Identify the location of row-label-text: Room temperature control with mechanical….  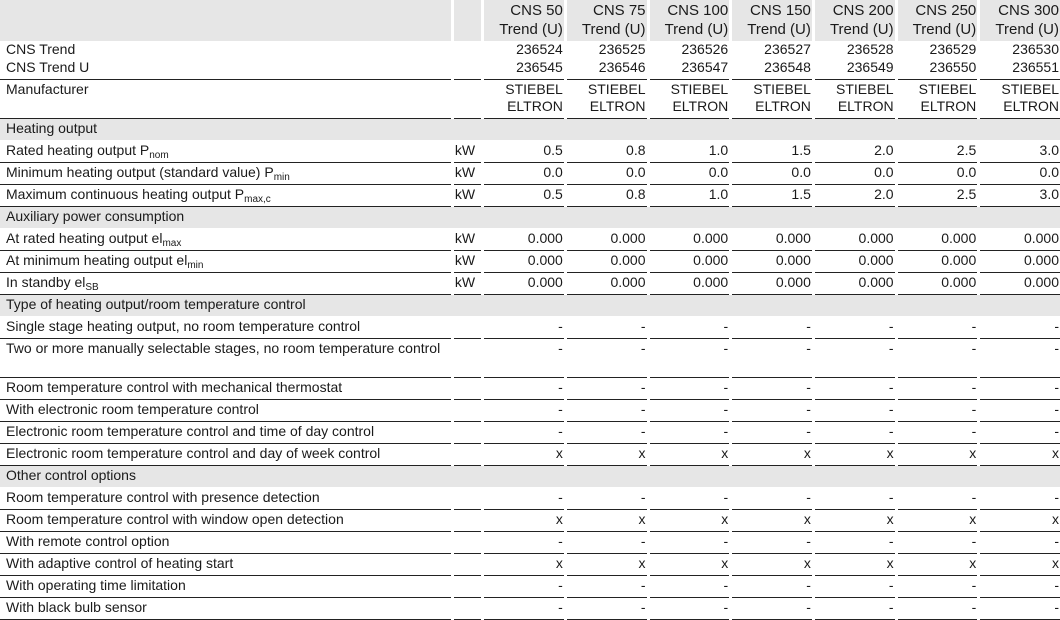
(174, 387).